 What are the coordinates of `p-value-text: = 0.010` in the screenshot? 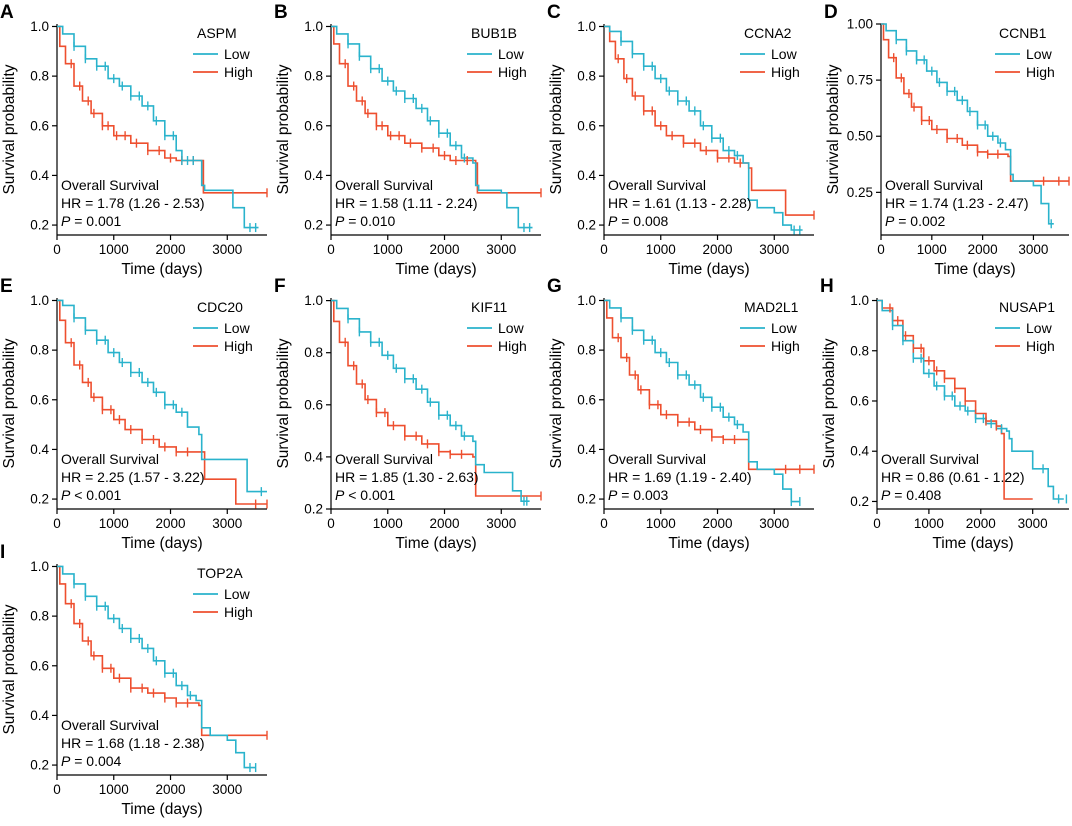 It's located at (369, 221).